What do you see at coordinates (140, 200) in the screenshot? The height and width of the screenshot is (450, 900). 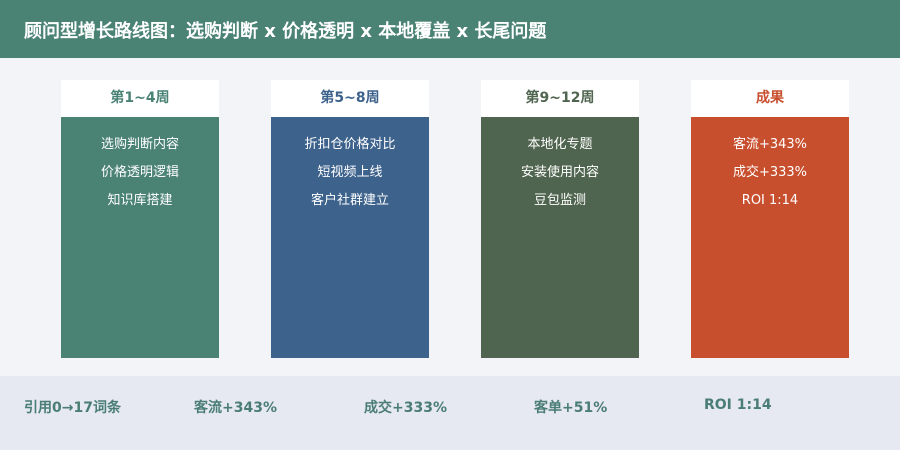 I see `phase-item: 知识库搭建` at bounding box center [140, 200].